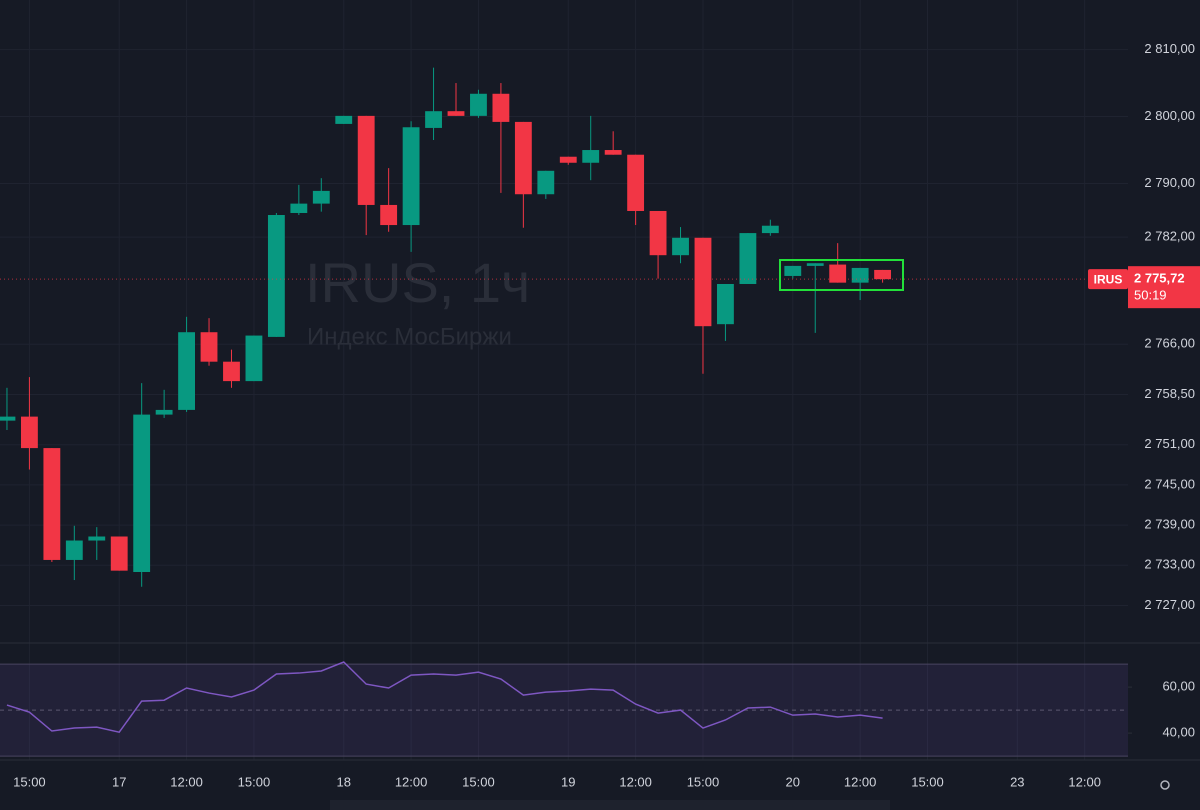  Describe the element at coordinates (1169, 443) in the screenshot. I see `y-tick-label: 2 751,00` at that location.